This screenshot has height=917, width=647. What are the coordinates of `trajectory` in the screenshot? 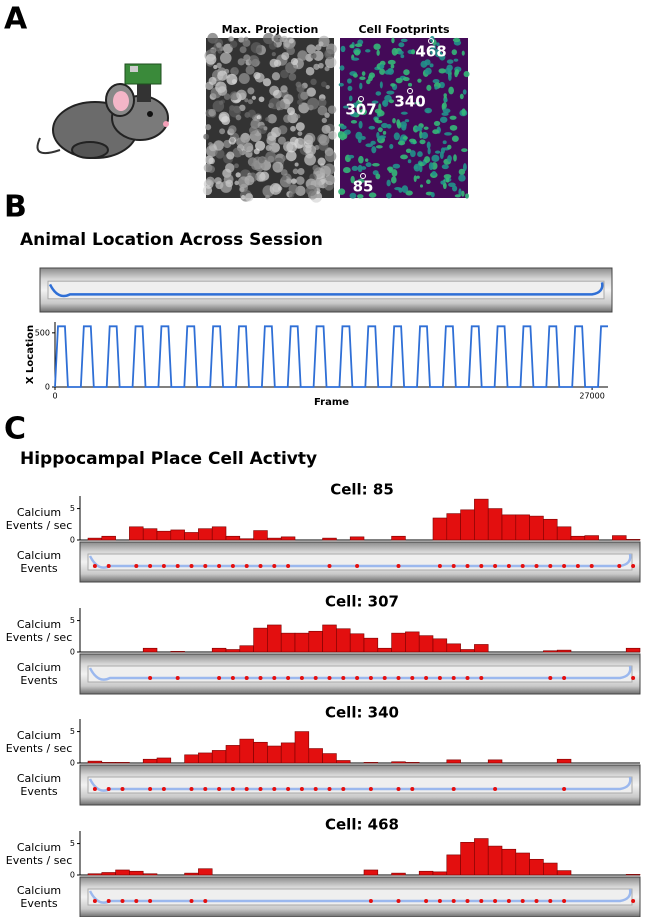 It's located at (360, 896).